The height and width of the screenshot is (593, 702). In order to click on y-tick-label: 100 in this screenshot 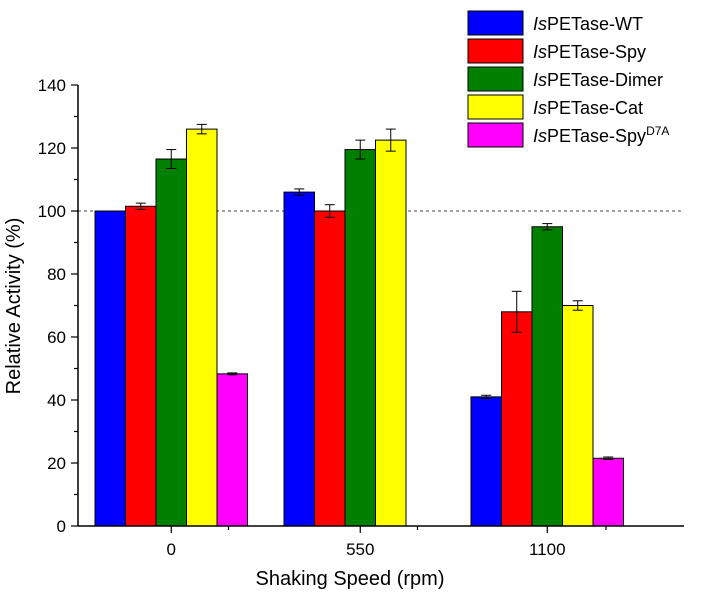, I will do `click(52, 211)`.